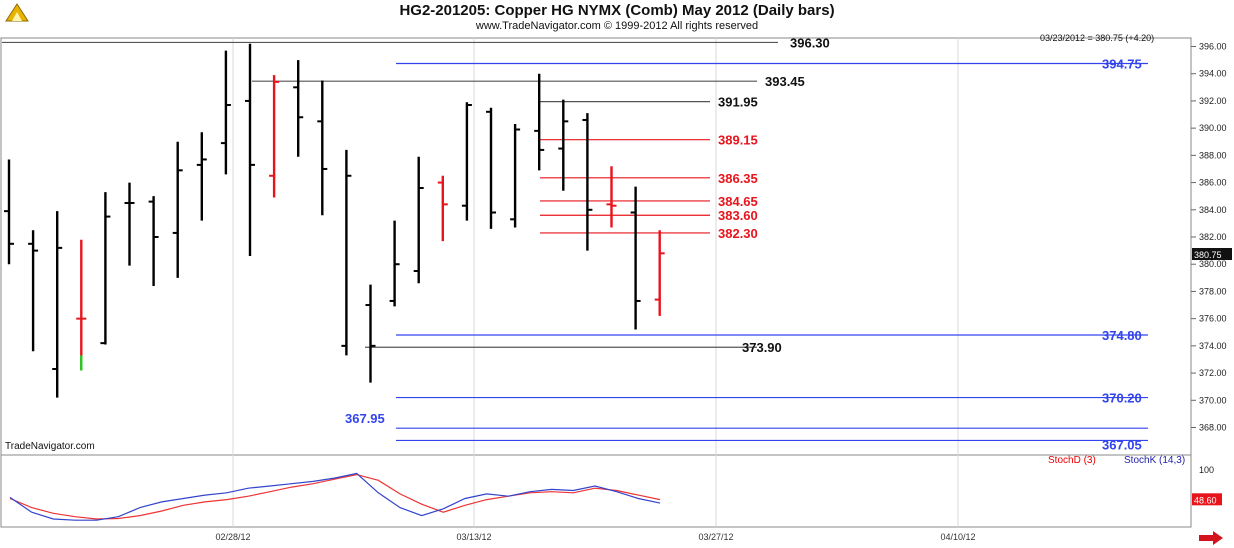  Describe the element at coordinates (1213, 291) in the screenshot. I see `price-tick-label: 378.00` at that location.